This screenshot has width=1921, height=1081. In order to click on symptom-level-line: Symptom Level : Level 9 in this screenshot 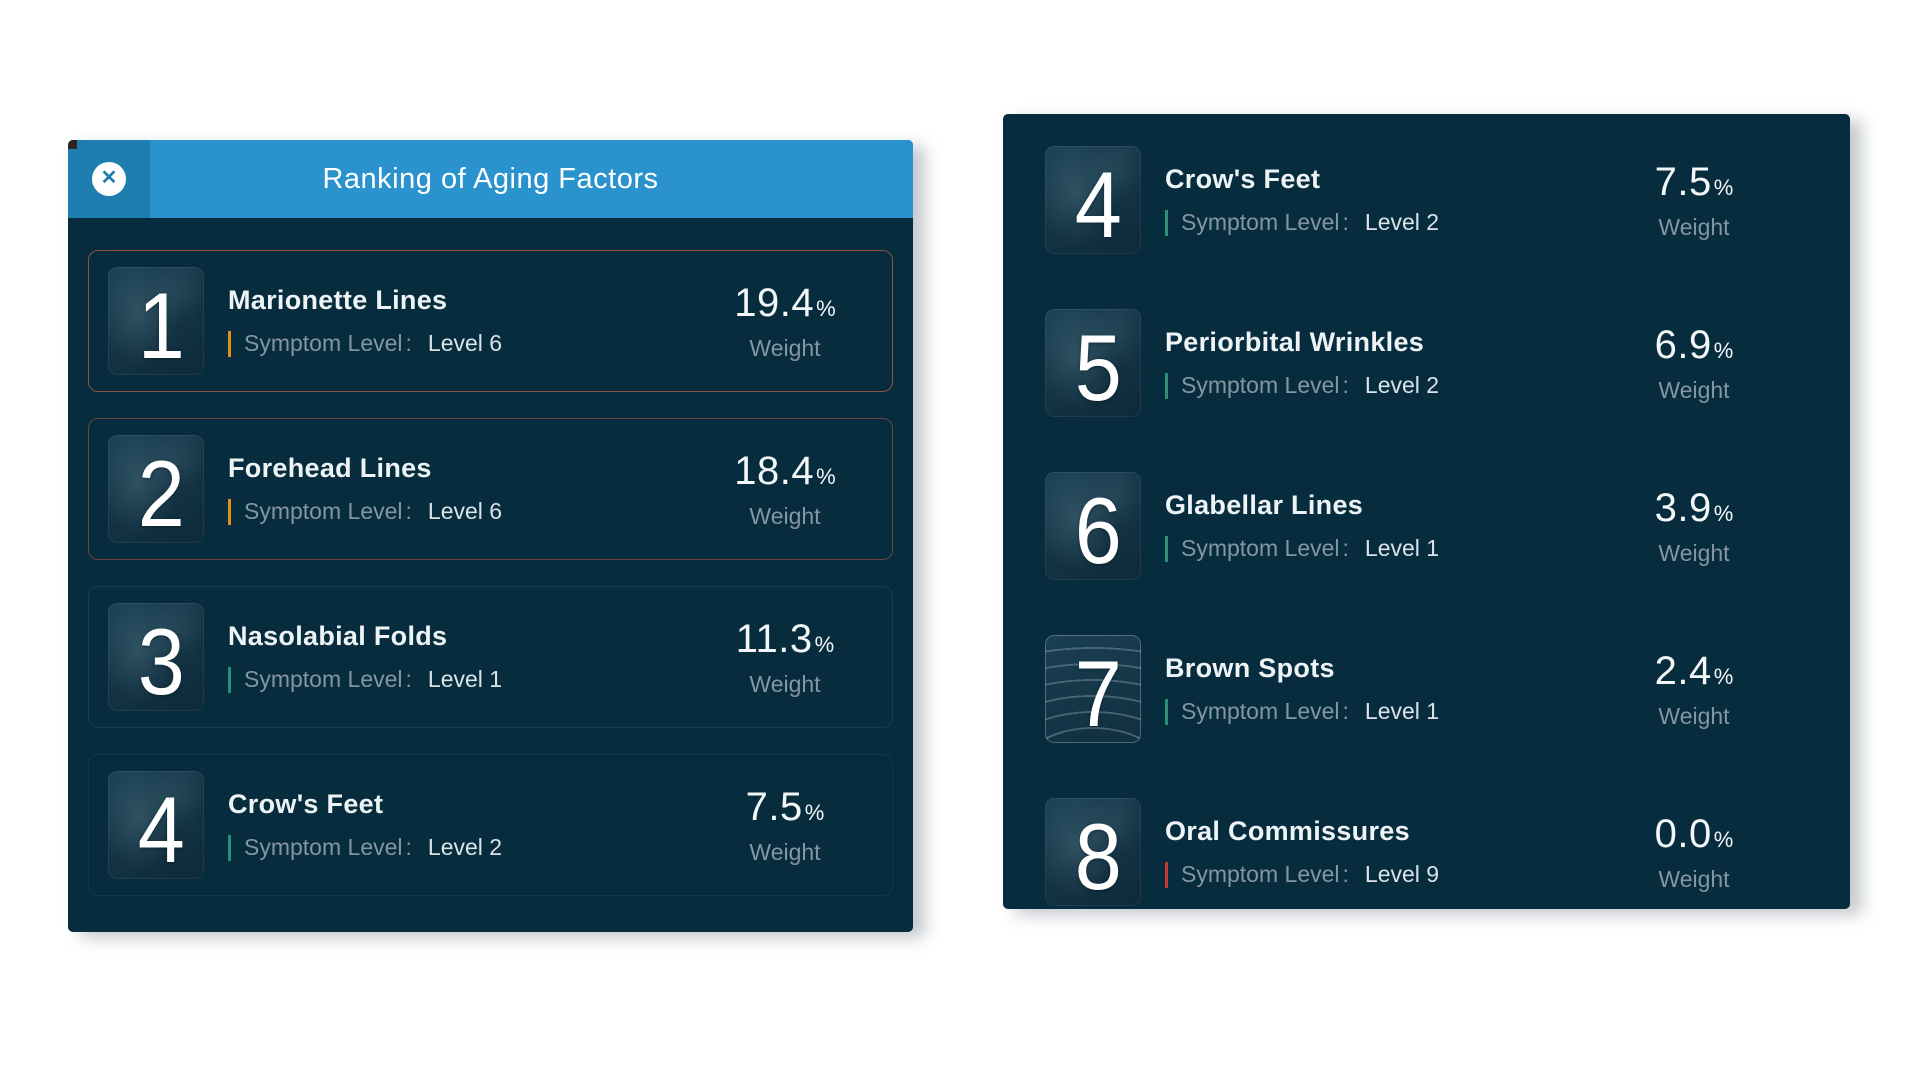, I will do `click(1385, 874)`.